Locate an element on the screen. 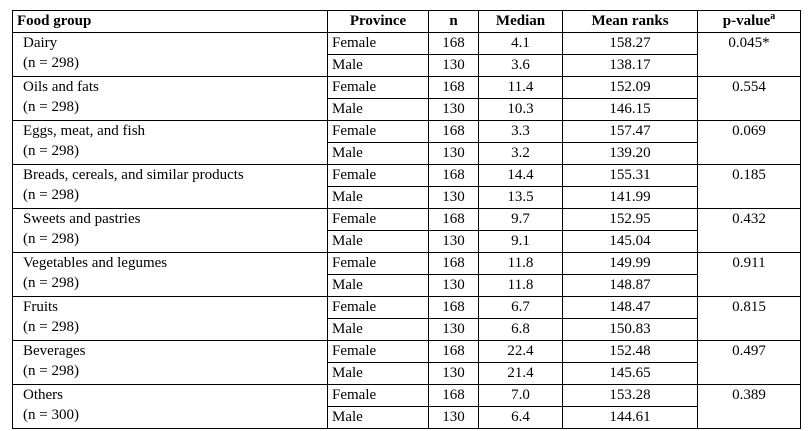 This screenshot has height=431, width=810. table-cell: 6.7 is located at coordinates (520, 307).